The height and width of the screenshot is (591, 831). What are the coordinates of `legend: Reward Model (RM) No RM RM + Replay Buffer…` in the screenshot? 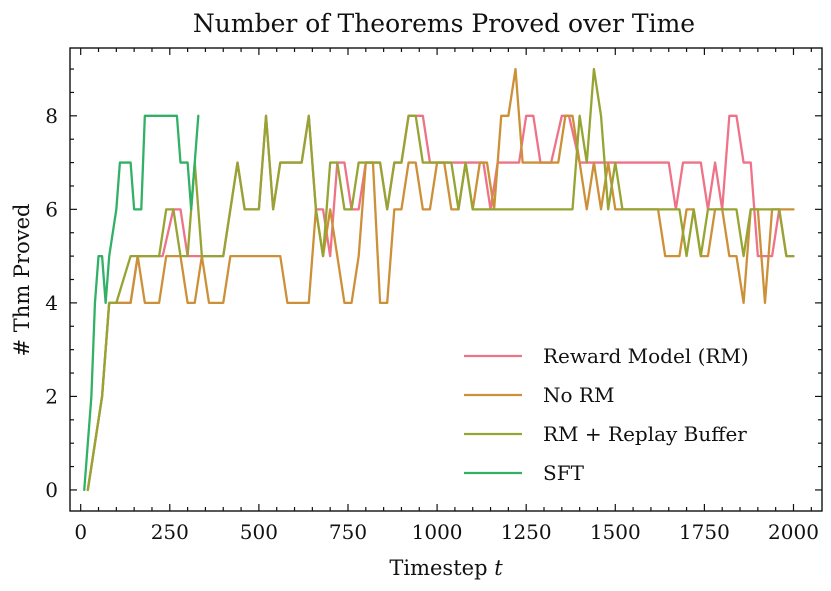 It's located at (606, 414).